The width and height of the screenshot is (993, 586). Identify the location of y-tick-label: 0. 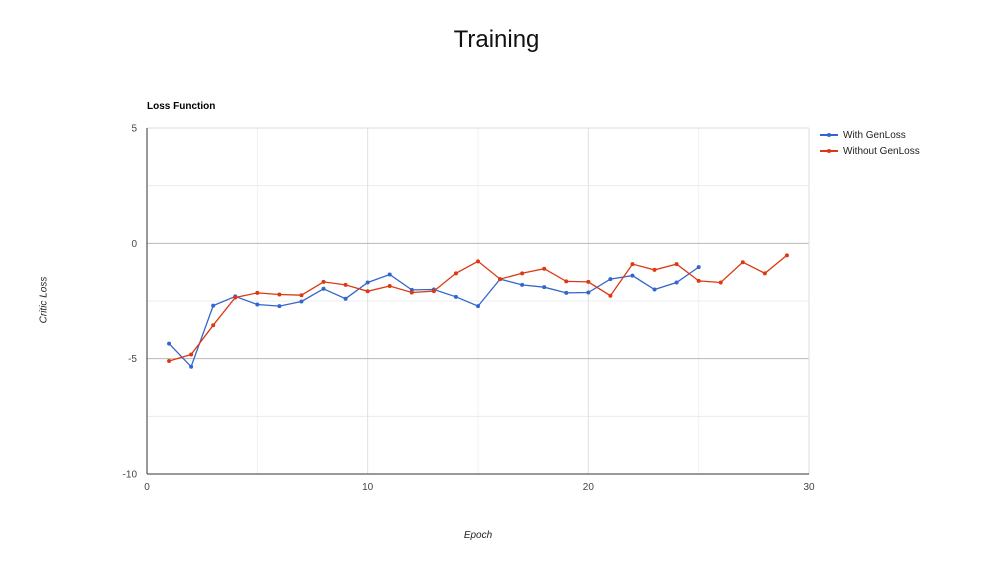
(134, 244).